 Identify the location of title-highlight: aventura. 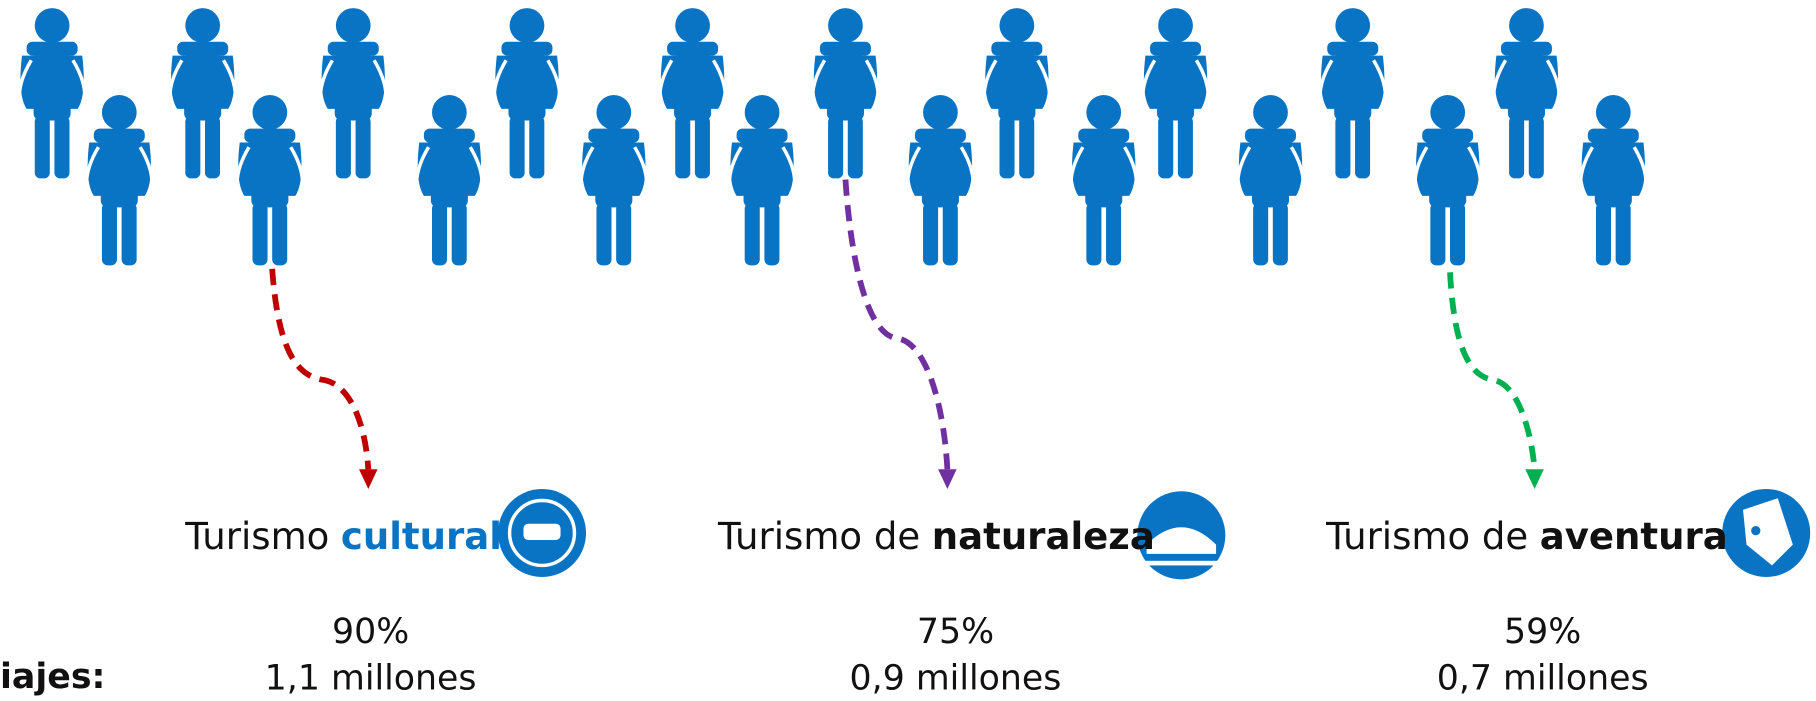
(1634, 536).